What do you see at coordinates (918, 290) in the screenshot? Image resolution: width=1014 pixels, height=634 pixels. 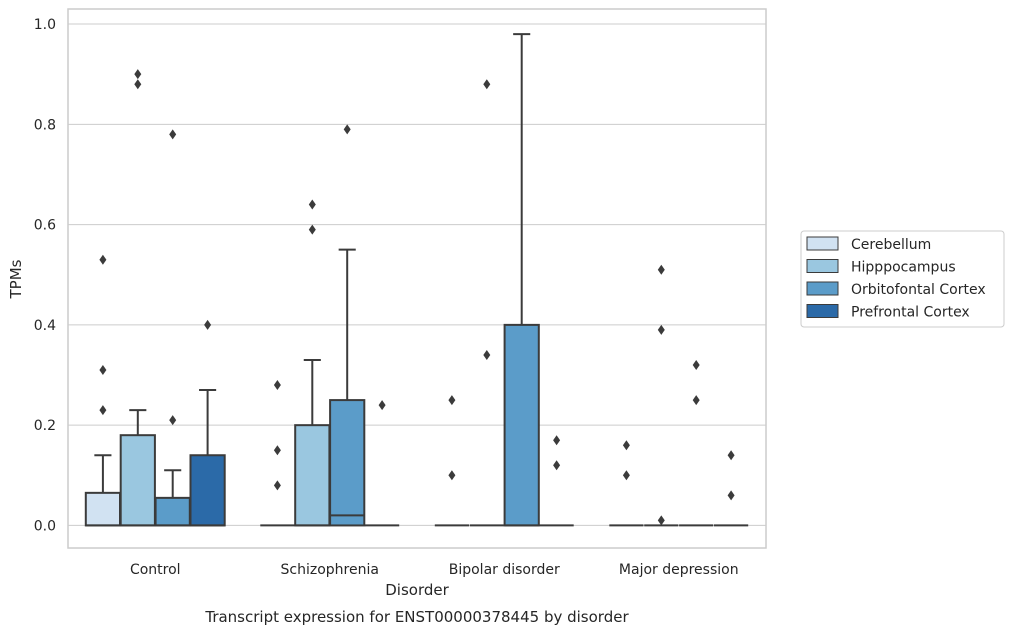 I see `legend-label: Orbitofontal Cortex` at bounding box center [918, 290].